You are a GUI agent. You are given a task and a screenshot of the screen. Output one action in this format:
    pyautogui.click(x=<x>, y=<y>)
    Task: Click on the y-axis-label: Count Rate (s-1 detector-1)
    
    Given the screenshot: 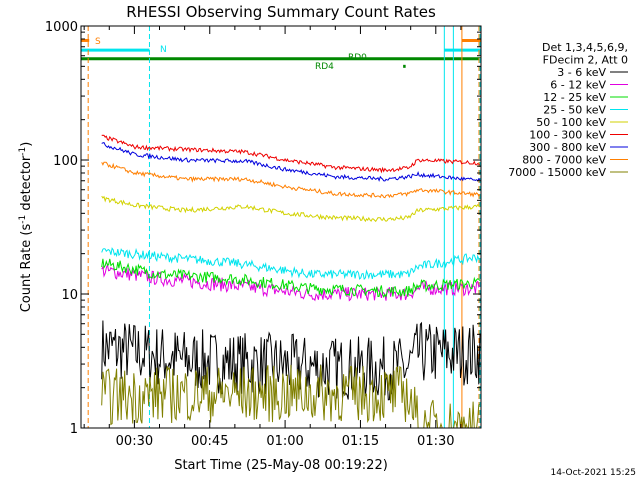 What is the action you would take?
    pyautogui.click(x=26, y=227)
    